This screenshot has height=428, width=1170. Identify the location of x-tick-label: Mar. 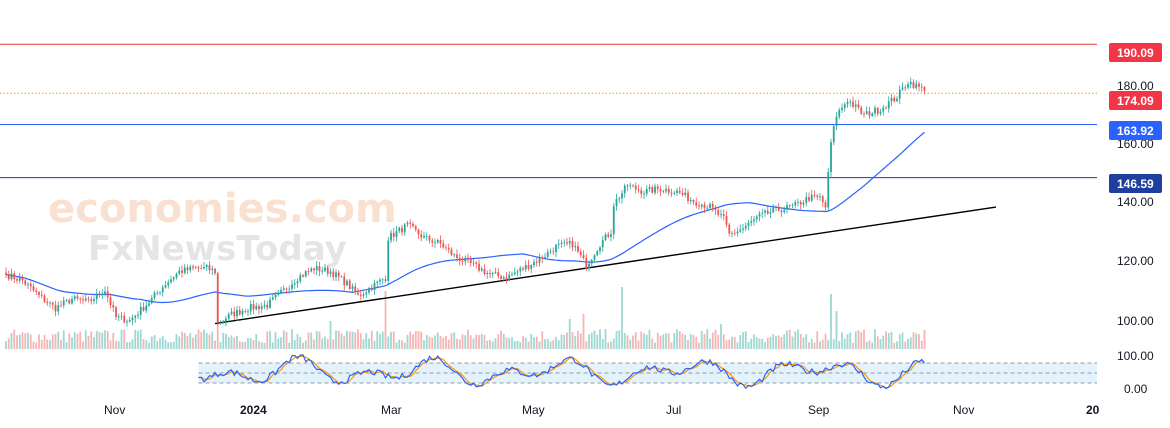
(391, 410).